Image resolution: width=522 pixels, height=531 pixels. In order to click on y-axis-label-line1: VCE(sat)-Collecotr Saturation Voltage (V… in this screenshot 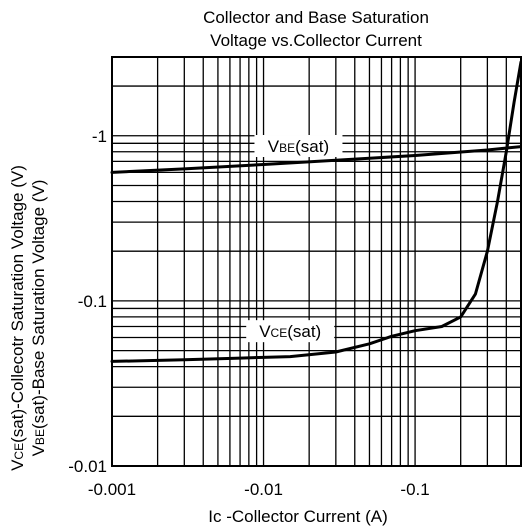, I will do `click(17, 318)`.